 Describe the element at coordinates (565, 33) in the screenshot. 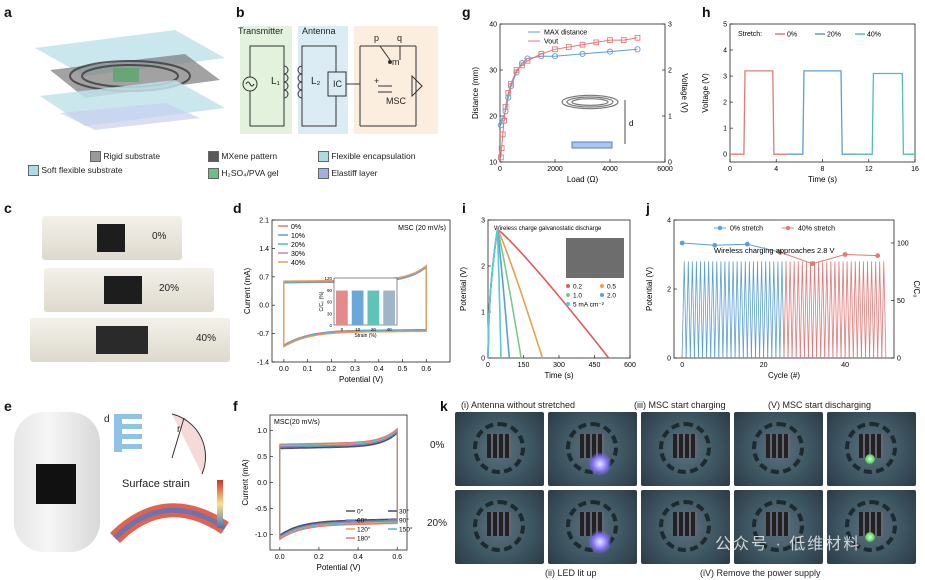

I see `legend-label: MAX distance` at that location.